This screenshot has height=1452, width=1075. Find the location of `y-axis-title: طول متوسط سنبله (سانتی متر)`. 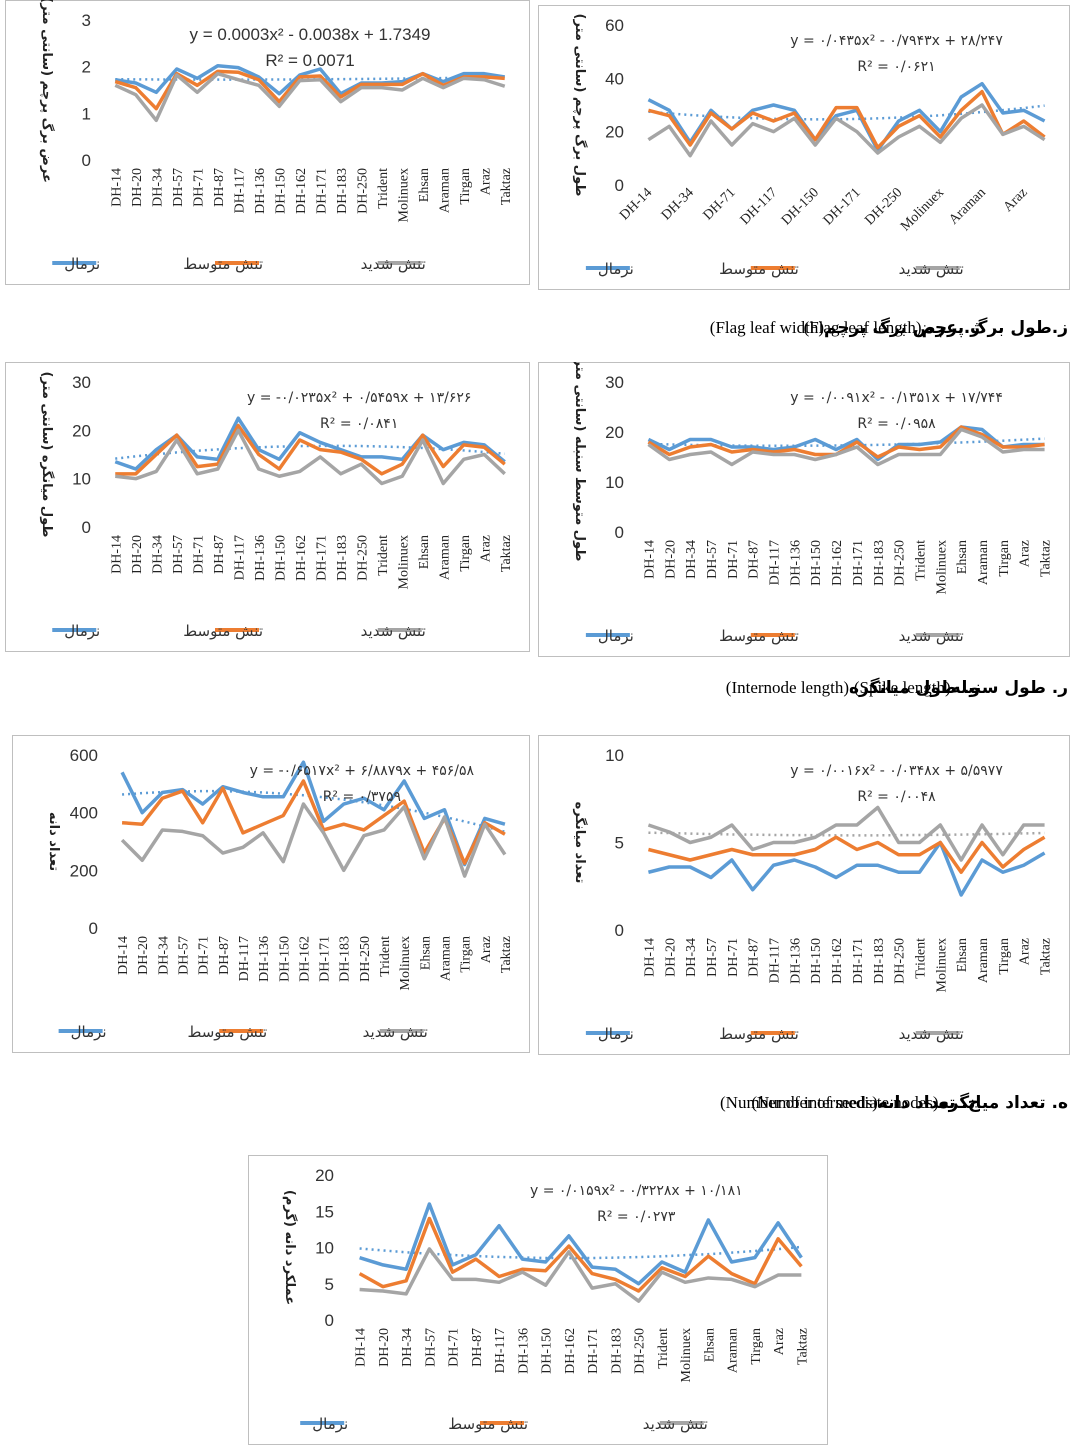

y-axis-title: طول متوسط سنبله (سانتی متر) is located at coordinates (579, 461).